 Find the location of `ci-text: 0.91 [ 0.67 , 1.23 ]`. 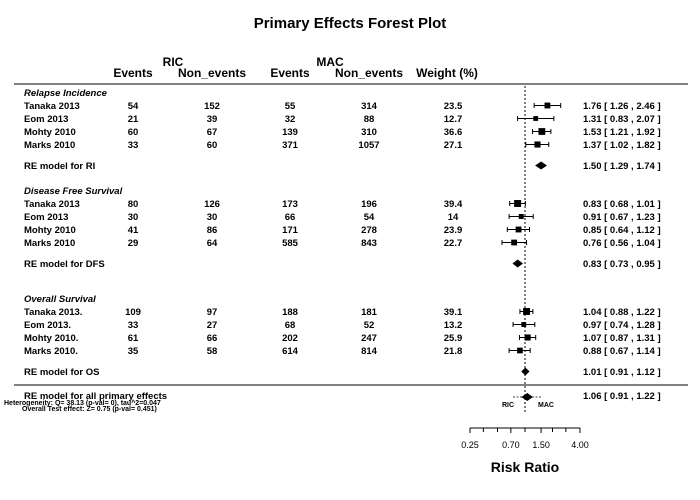

ci-text: 0.91 [ 0.67 , 1.23 ] is located at coordinates (622, 217).